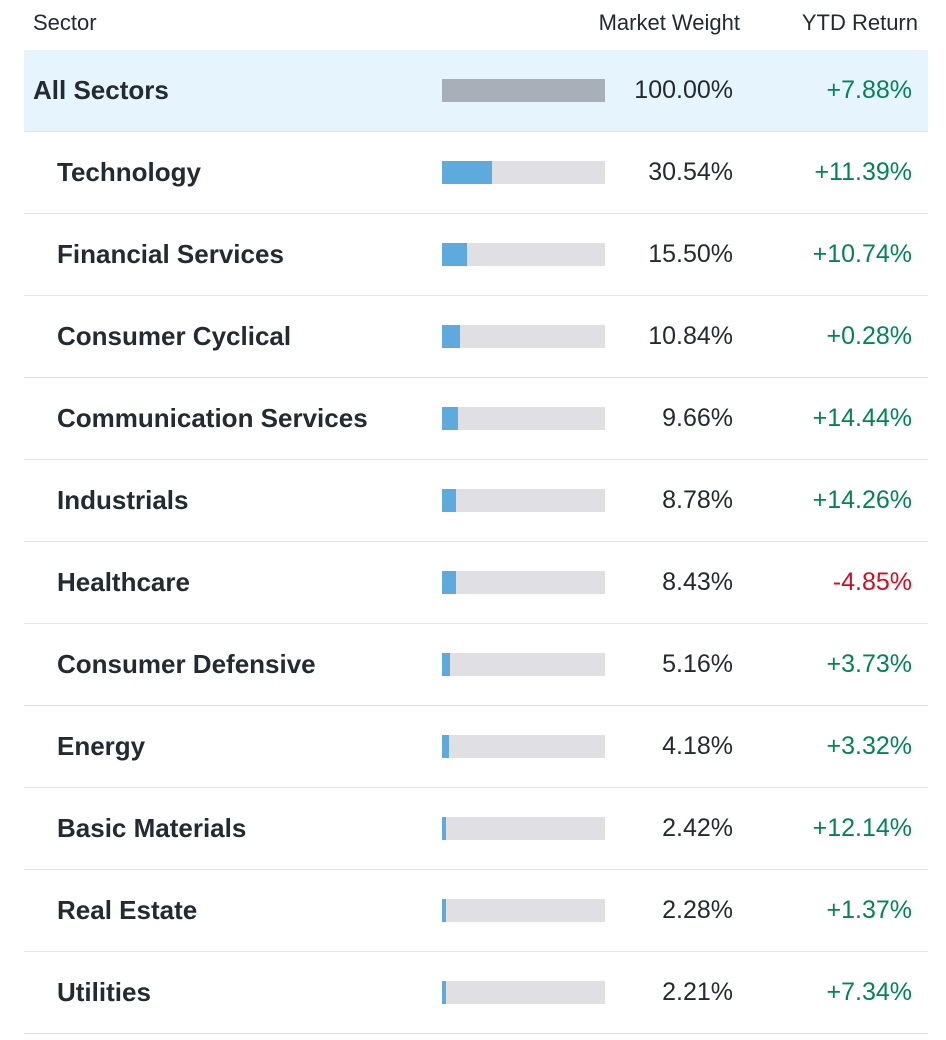 This screenshot has height=1040, width=946. I want to click on sector-name: Healthcare, so click(123, 582).